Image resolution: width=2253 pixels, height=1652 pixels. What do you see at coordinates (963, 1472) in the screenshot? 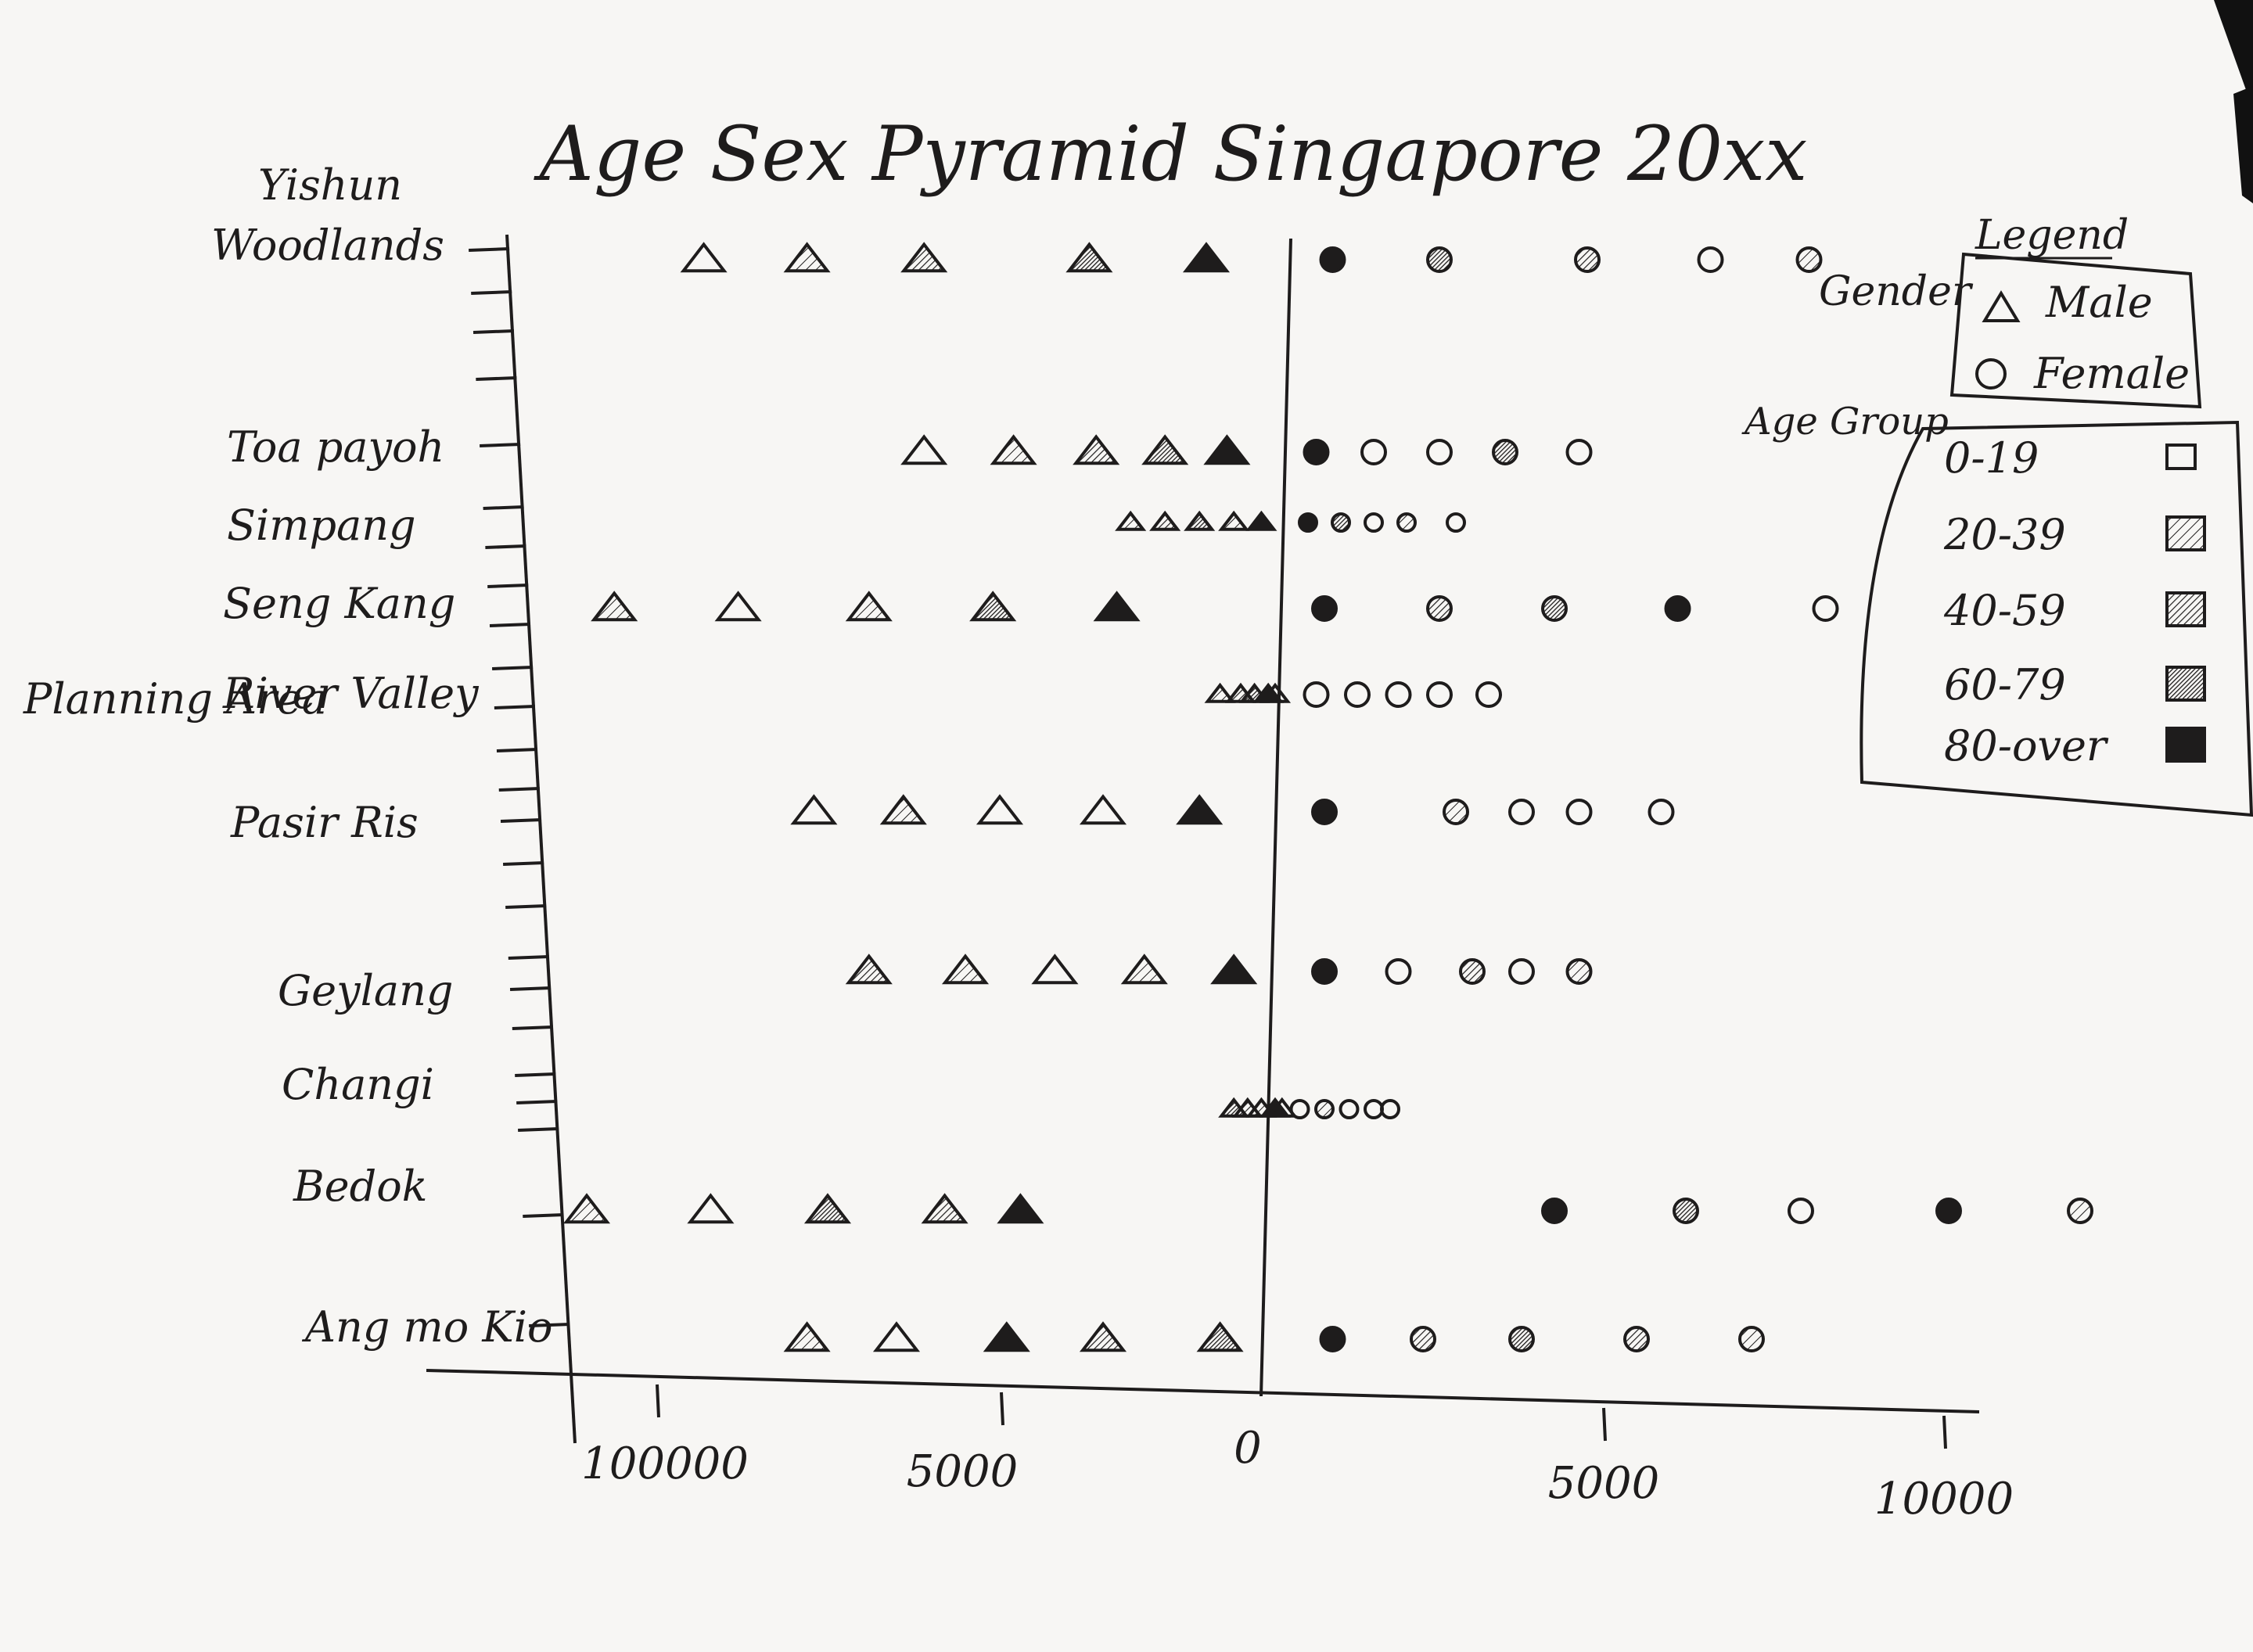
I see `x-tick-label: 5000` at bounding box center [963, 1472].